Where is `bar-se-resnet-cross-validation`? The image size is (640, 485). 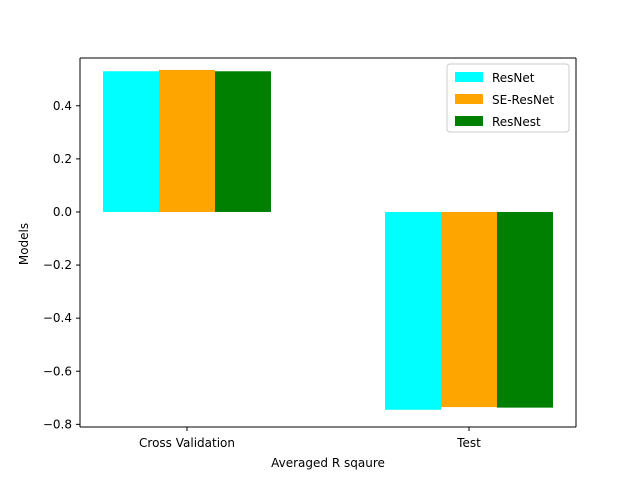 bar-se-resnet-cross-validation is located at coordinates (187, 140).